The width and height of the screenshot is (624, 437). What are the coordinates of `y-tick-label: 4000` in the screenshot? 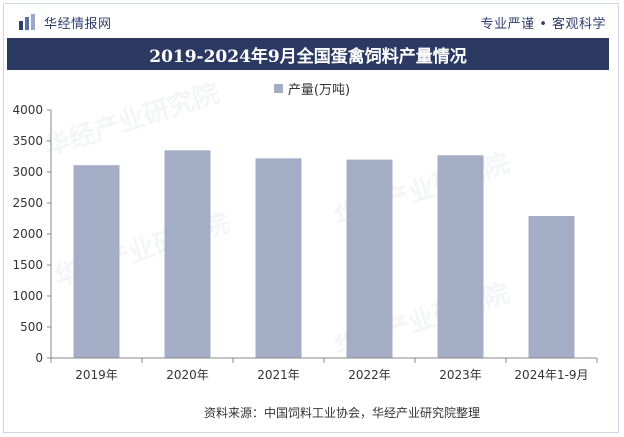 It's located at (27, 110).